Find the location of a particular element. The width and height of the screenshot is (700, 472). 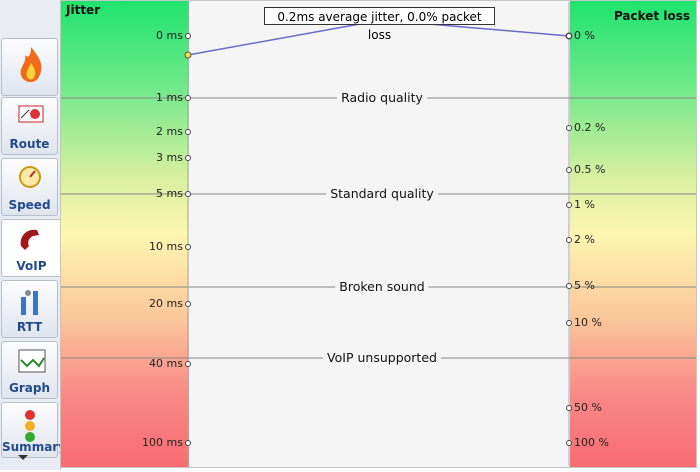

jitter-tick-label: 1 ms is located at coordinates (169, 97).